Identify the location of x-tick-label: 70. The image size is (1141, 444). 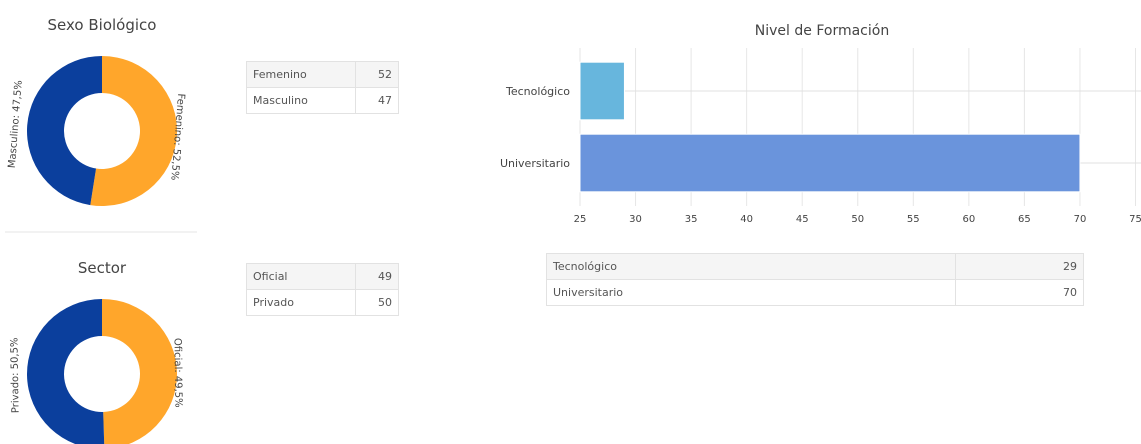
(1080, 219).